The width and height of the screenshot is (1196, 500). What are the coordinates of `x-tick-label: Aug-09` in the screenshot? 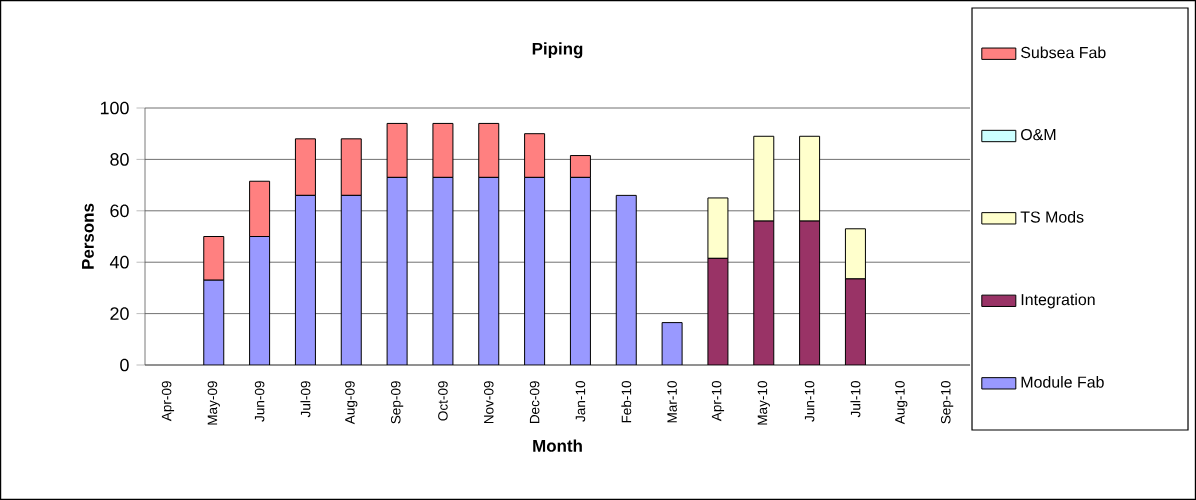 It's located at (351, 403).